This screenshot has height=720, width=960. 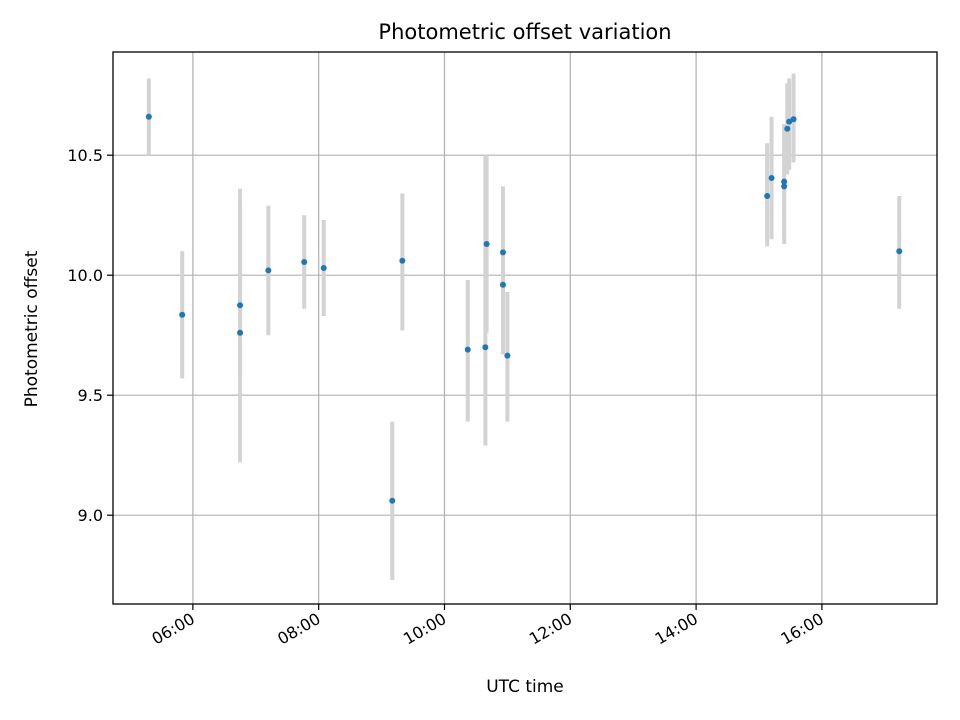 I want to click on x-tick-label: 12:00, so click(x=550, y=629).